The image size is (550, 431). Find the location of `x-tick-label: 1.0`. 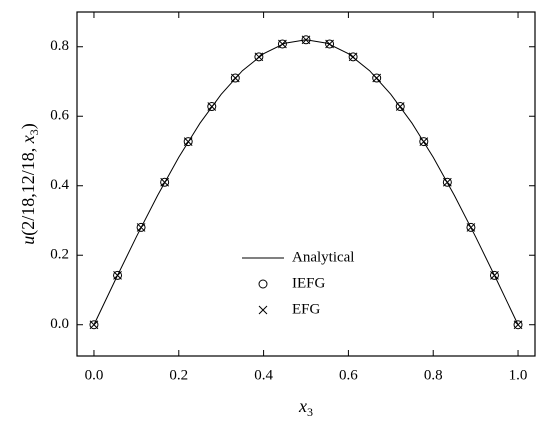

x-tick-label: 1.0 is located at coordinates (518, 375).